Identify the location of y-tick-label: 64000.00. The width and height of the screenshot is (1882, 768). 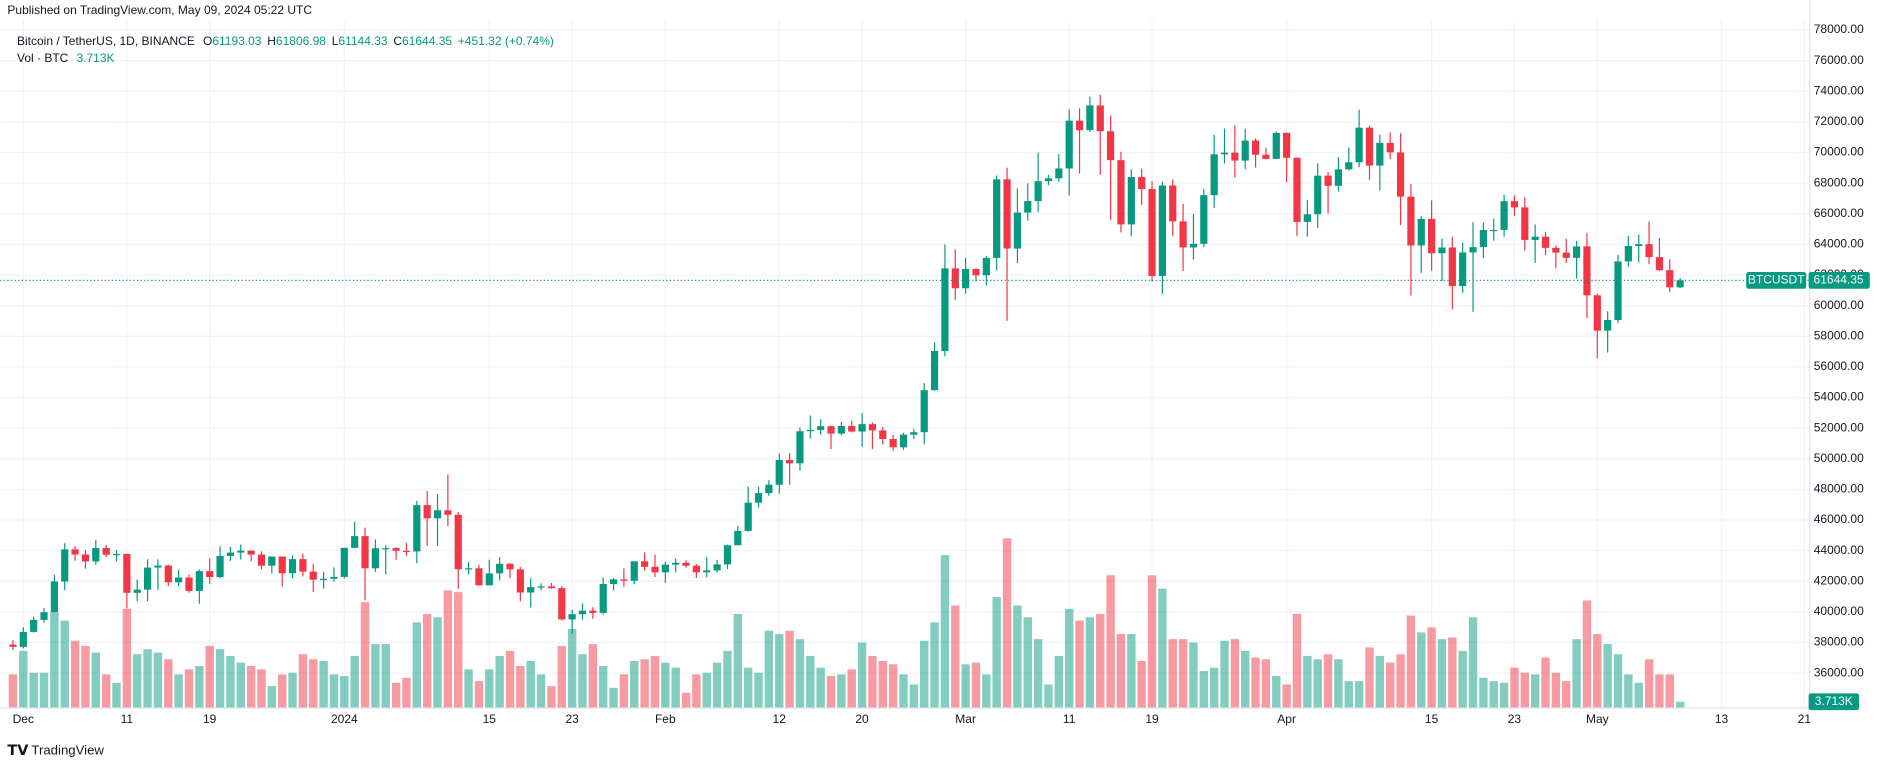
(1839, 244).